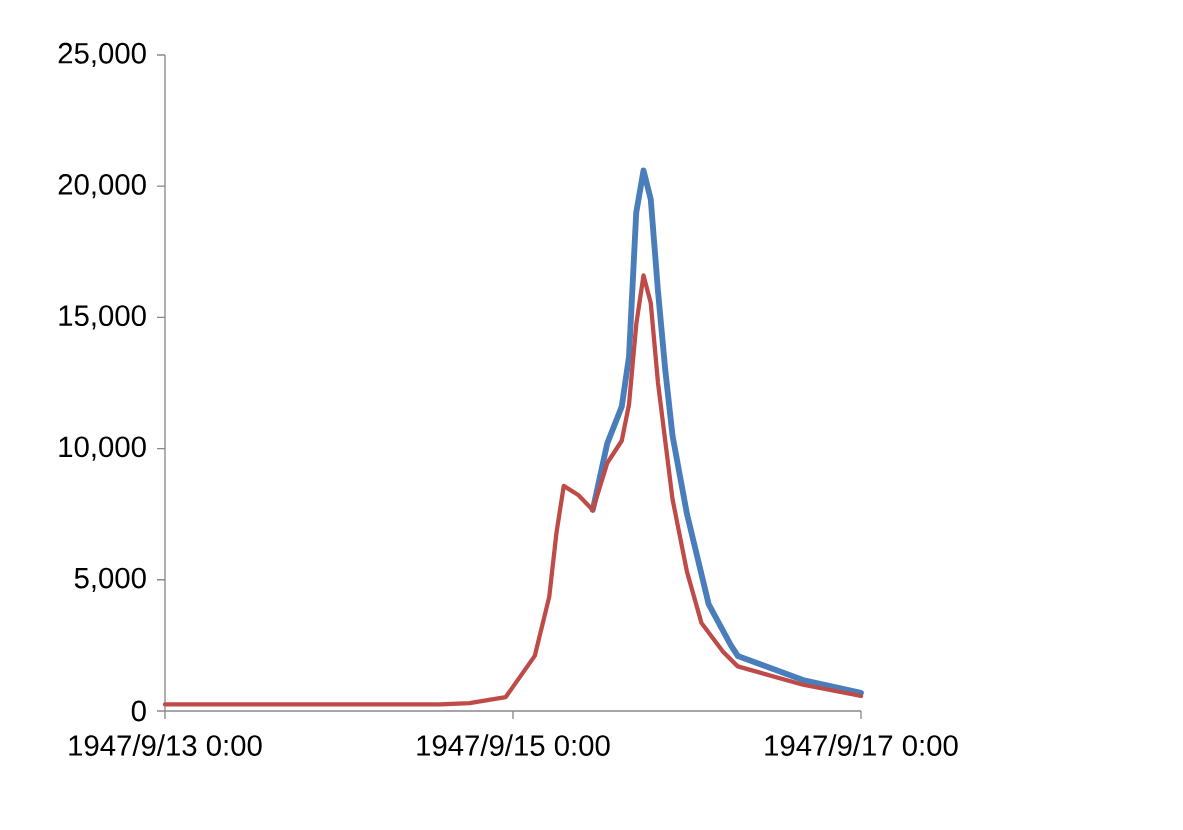 The height and width of the screenshot is (830, 1183). I want to click on x-tick-label: 1947/9/17 0:00, so click(861, 745).